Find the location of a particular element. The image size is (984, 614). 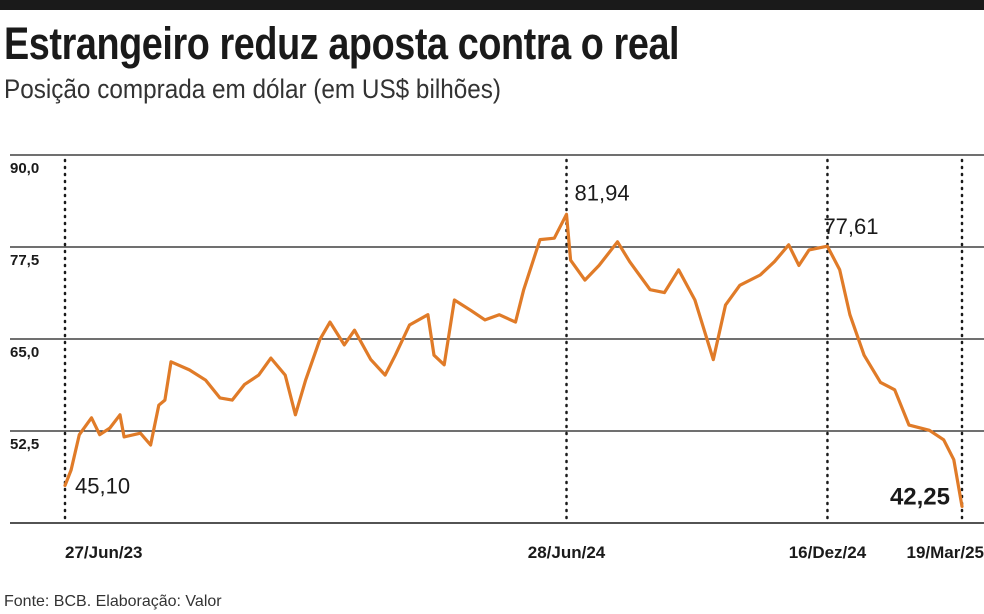

y-tick-label: 77,5 is located at coordinates (24, 260).